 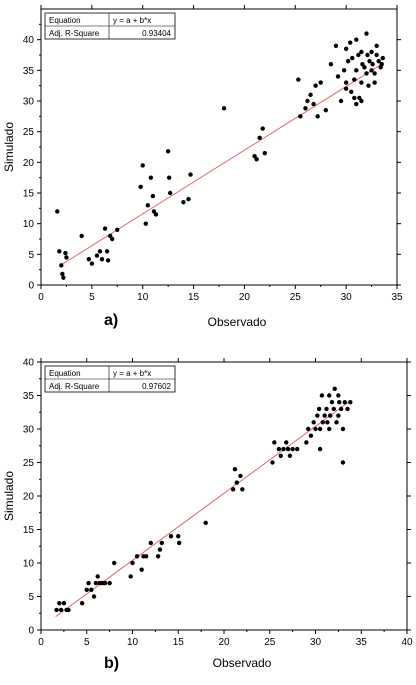 I want to click on stats-r2-value: 0.93404, so click(x=156, y=33).